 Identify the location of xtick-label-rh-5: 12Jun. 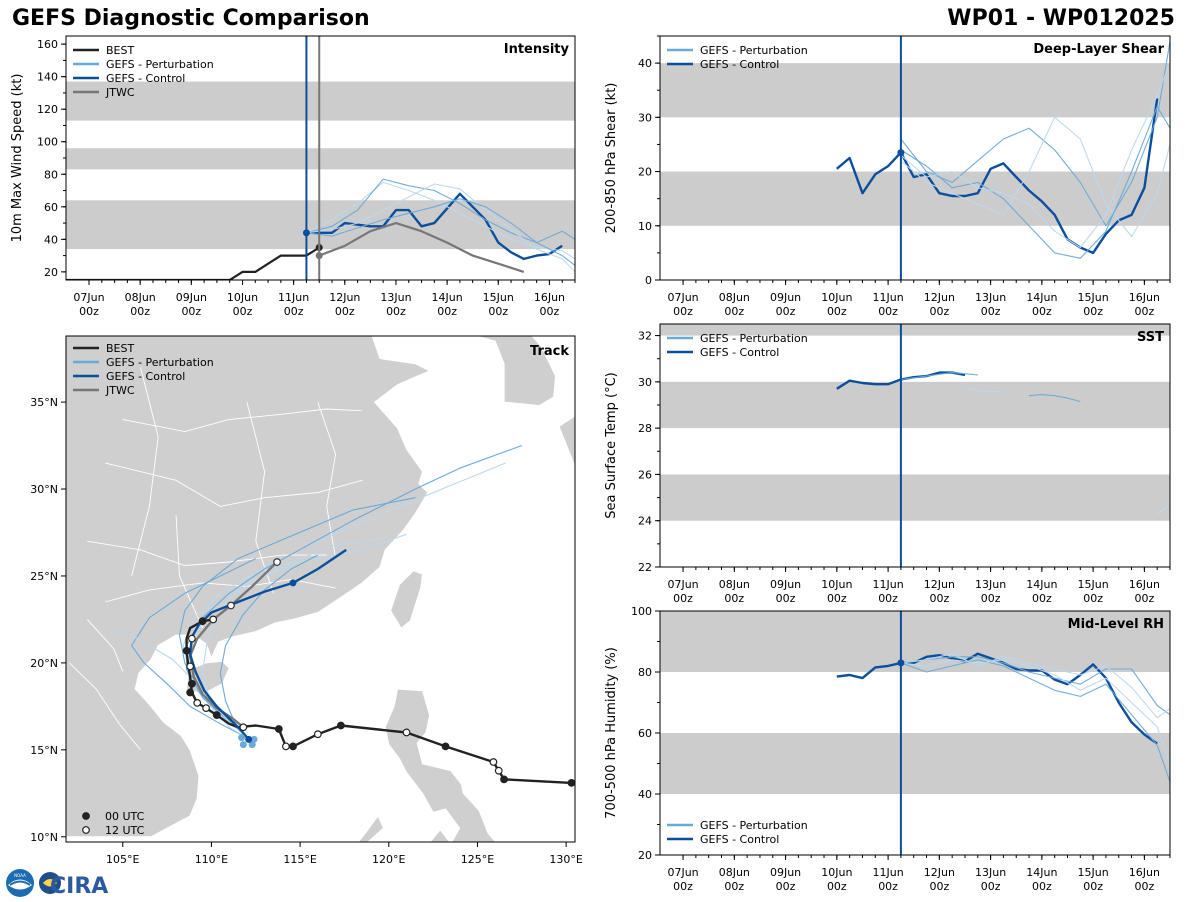
(939, 872).